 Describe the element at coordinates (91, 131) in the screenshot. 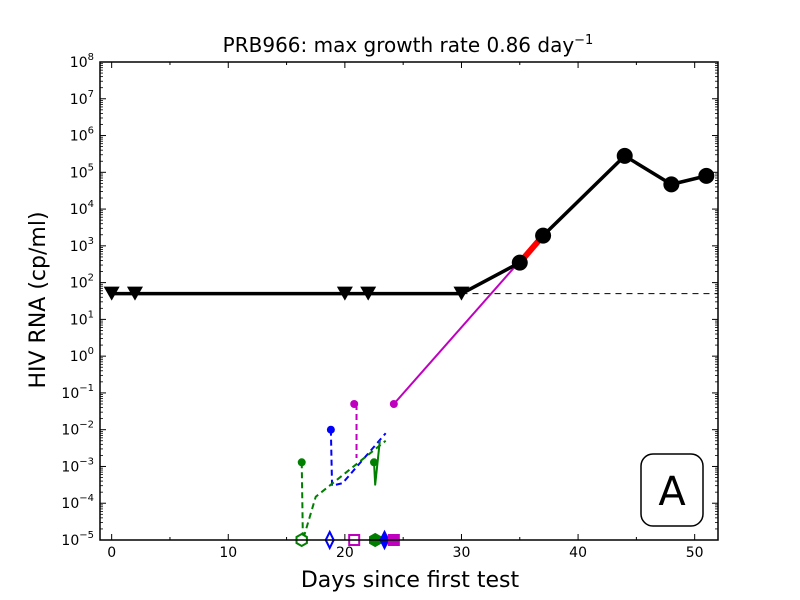

I see `y-tick-exponent: 6` at that location.